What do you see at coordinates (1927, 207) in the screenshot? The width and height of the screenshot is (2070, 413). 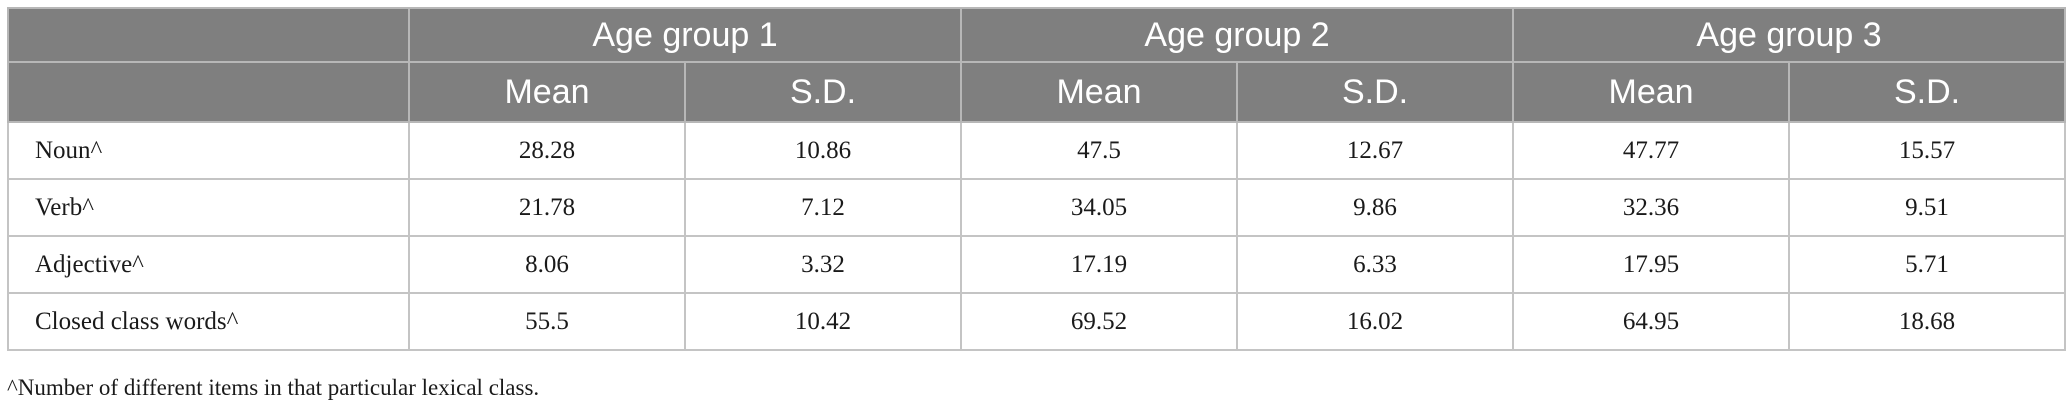 I see `table-cell: 9.51` at bounding box center [1927, 207].